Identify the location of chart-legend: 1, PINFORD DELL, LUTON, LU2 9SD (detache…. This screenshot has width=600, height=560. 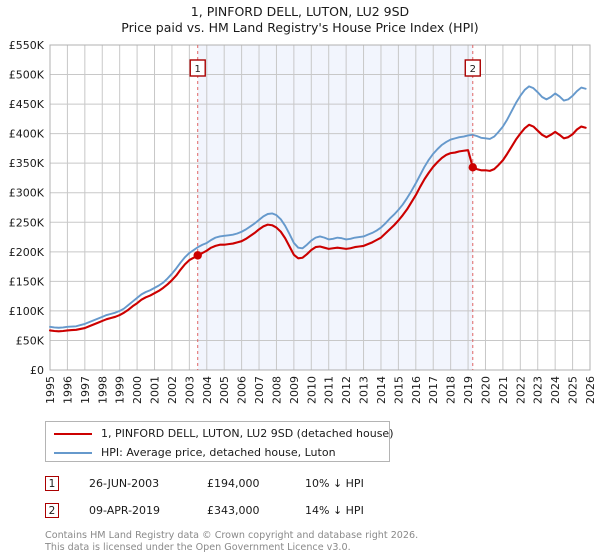
(219, 441).